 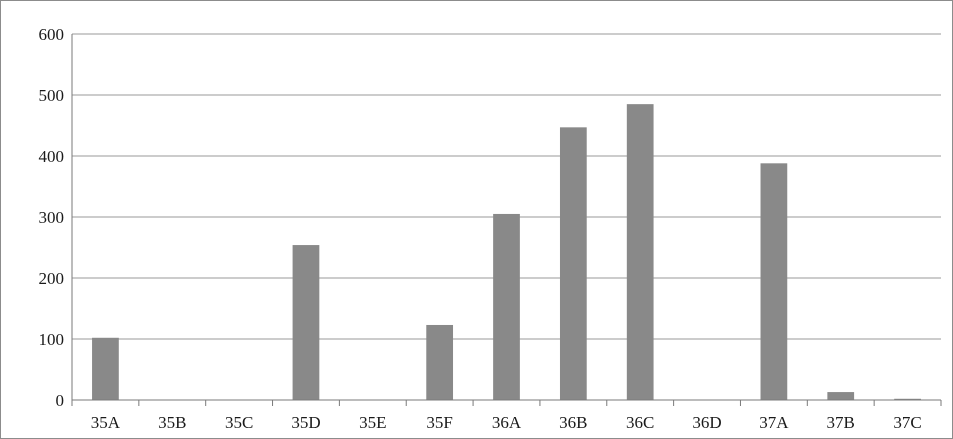 What do you see at coordinates (52, 95) in the screenshot?
I see `y-tick-label: 500` at bounding box center [52, 95].